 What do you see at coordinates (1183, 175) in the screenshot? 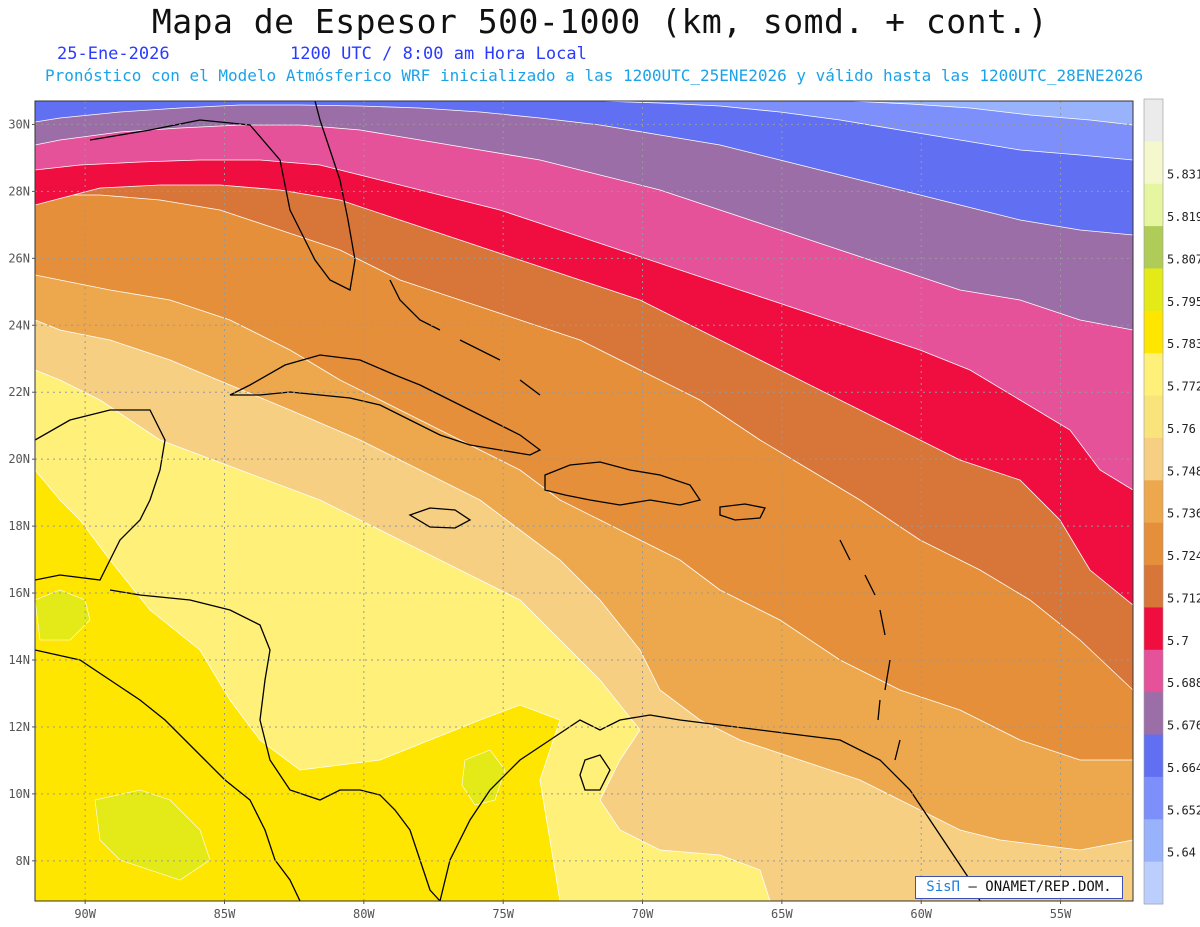
I see `colorbar-label: 5.831` at bounding box center [1183, 175].